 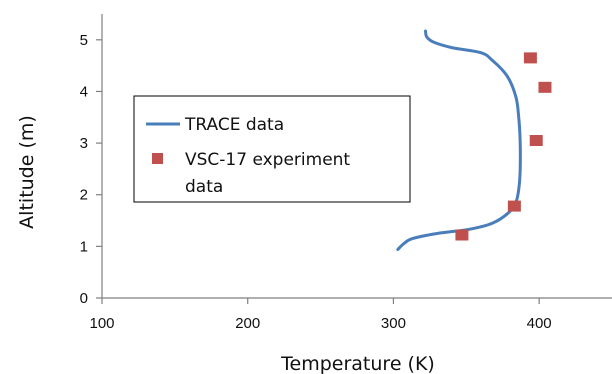 I want to click on x-tick-label: 400, so click(x=539, y=323).